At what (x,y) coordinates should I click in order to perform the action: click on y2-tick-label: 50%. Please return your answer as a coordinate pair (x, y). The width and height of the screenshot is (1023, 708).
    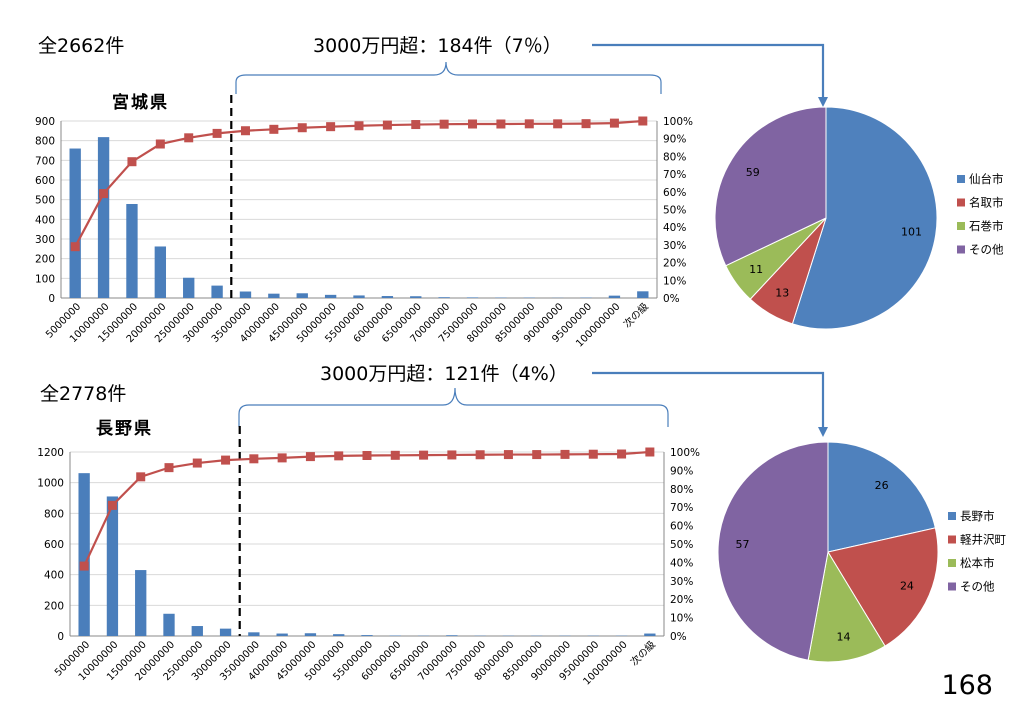
    Looking at the image, I should click on (674, 211).